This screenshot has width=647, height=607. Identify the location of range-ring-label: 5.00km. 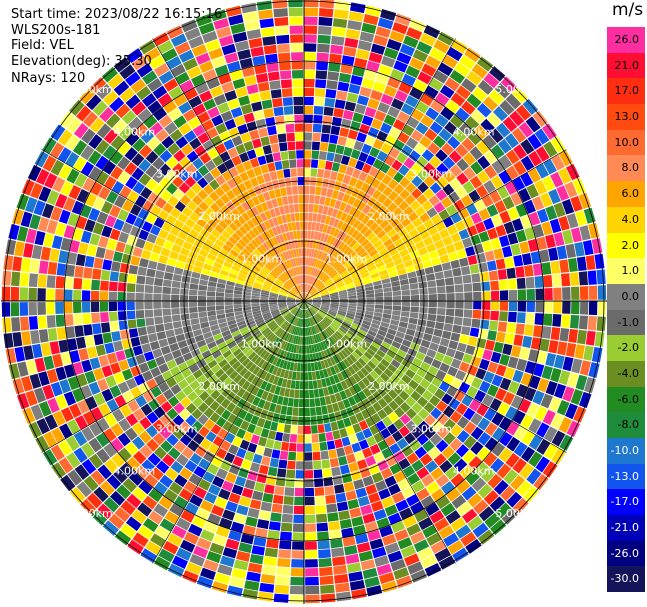
(92, 89).